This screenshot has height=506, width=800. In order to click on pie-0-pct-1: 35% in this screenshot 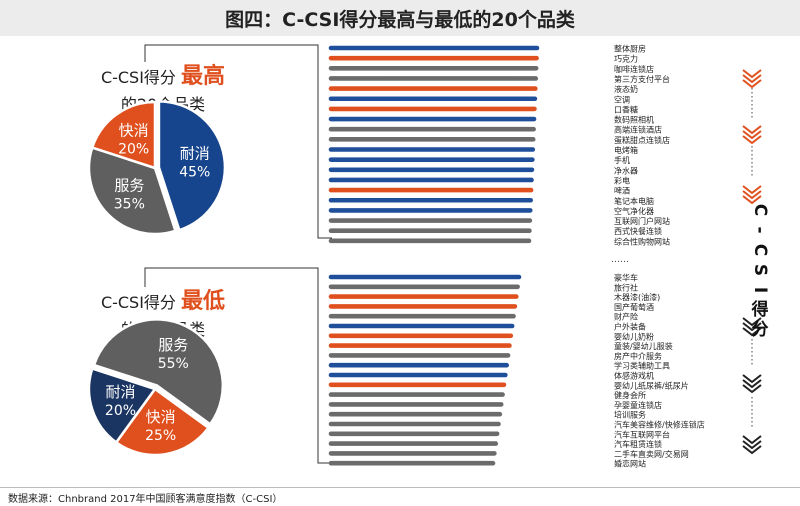, I will do `click(129, 205)`.